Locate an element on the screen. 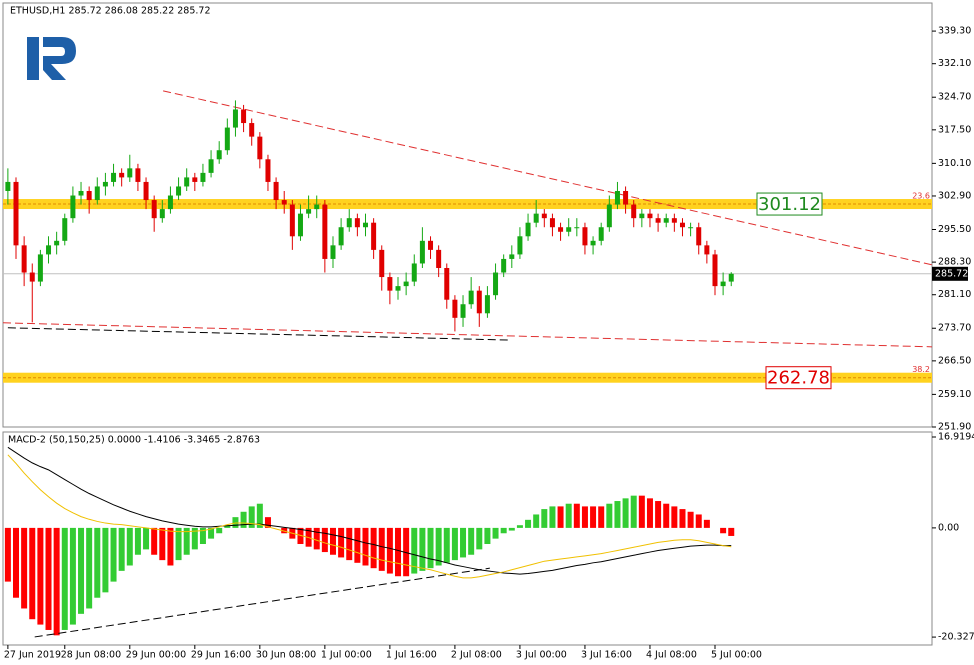  y-tick-label: 266.50 is located at coordinates (954, 360).